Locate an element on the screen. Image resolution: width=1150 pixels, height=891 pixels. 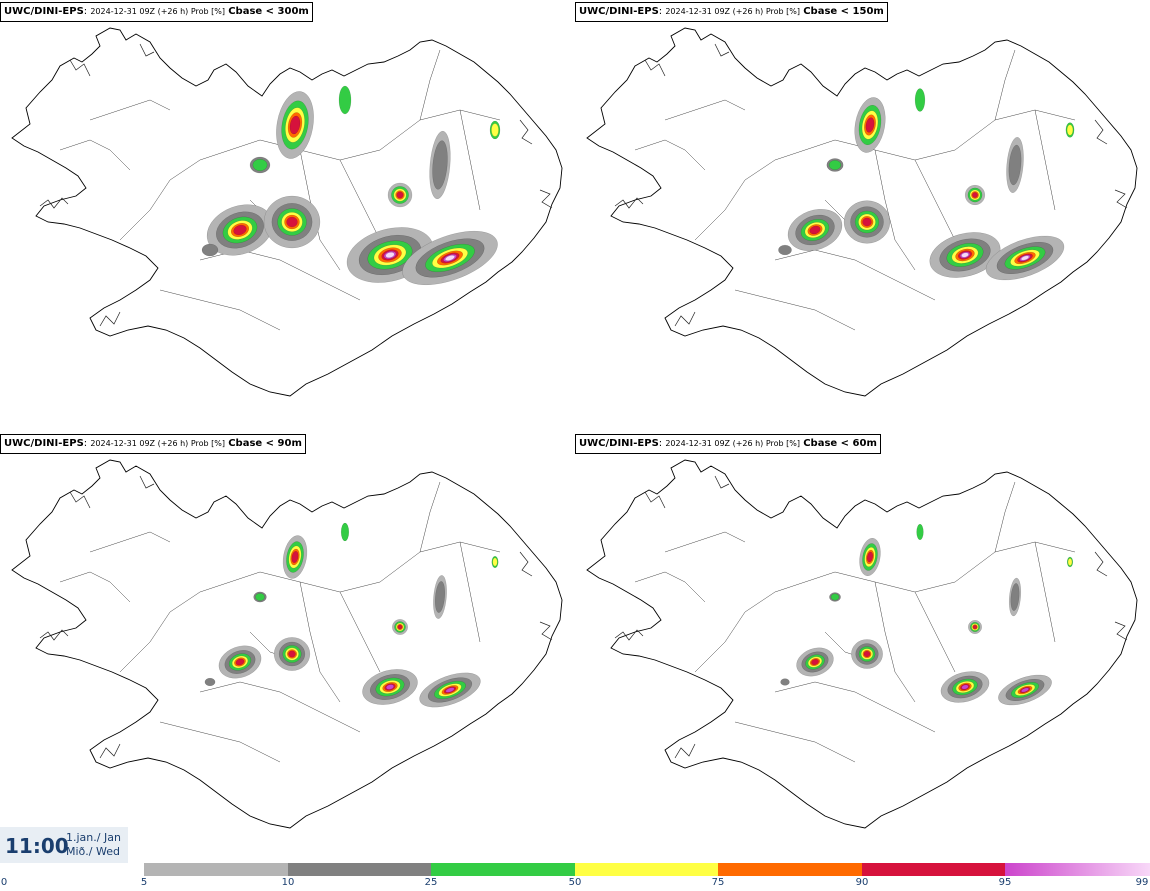
parameter-label: Cbase < 300m is located at coordinates (268, 11).